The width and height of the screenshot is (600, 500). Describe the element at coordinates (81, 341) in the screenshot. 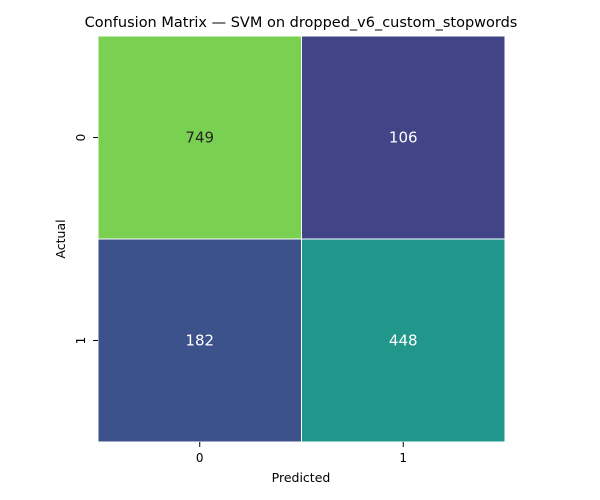

I see `y-tick-label-1: 1` at that location.